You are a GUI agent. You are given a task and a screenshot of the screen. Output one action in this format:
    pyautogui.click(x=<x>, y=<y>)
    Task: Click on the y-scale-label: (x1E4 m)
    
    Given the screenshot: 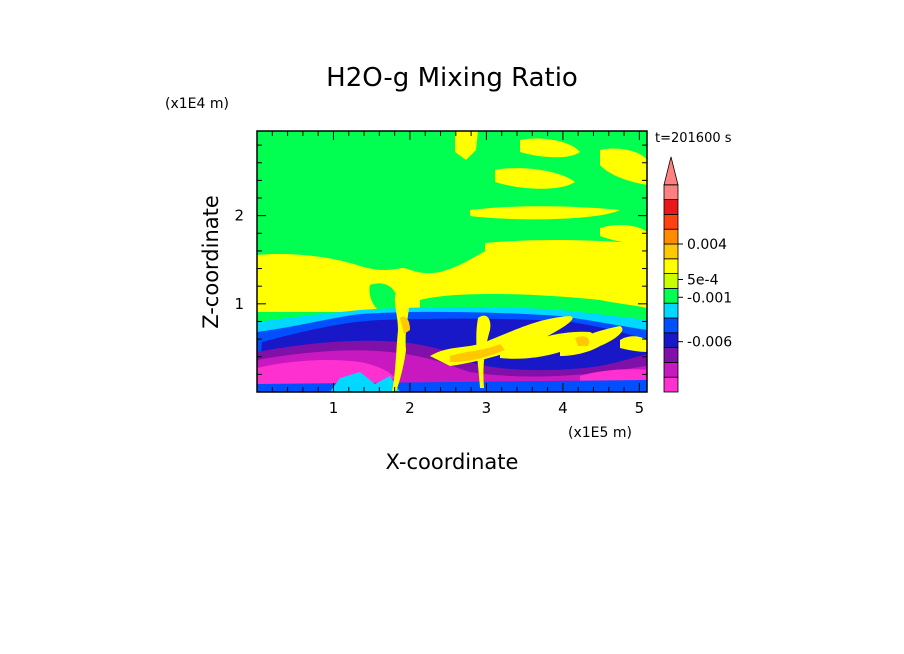 What is the action you would take?
    pyautogui.click(x=197, y=104)
    